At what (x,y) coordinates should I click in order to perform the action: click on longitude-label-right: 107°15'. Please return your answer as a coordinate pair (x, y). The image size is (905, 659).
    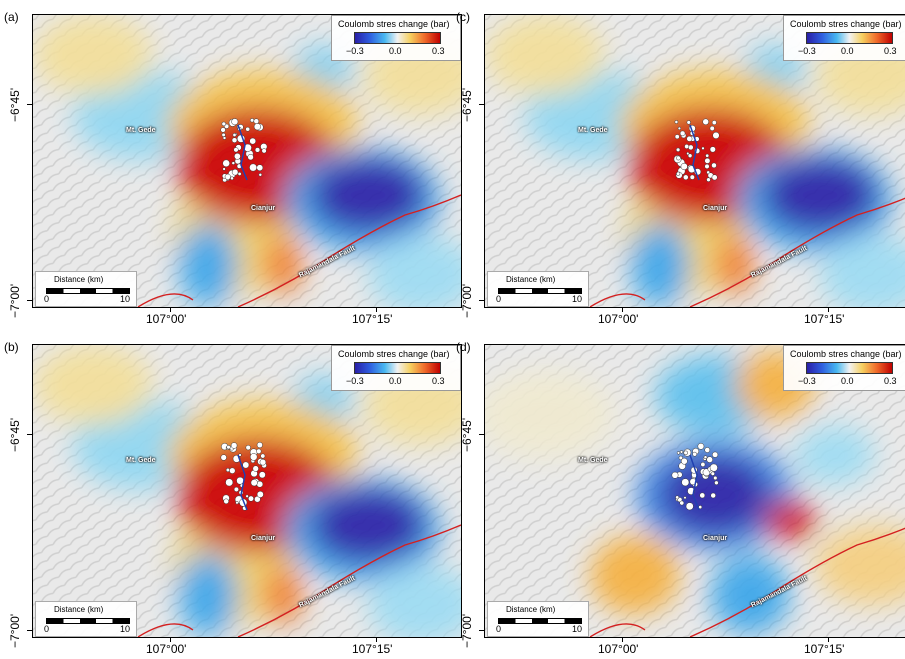
    Looking at the image, I should click on (824, 319).